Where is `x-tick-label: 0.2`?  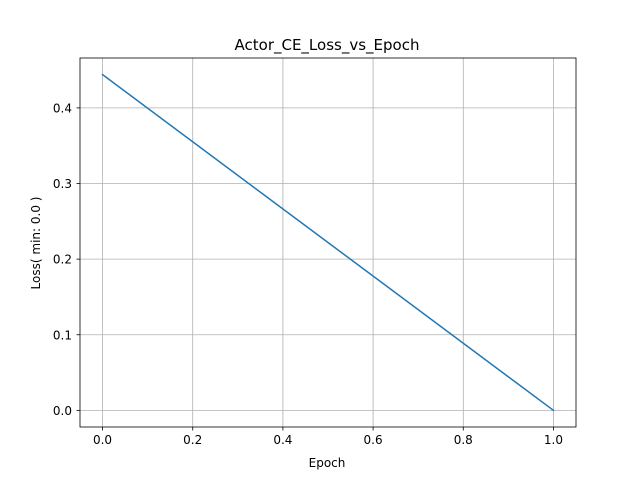
x-tick-label: 0.2 is located at coordinates (192, 440).